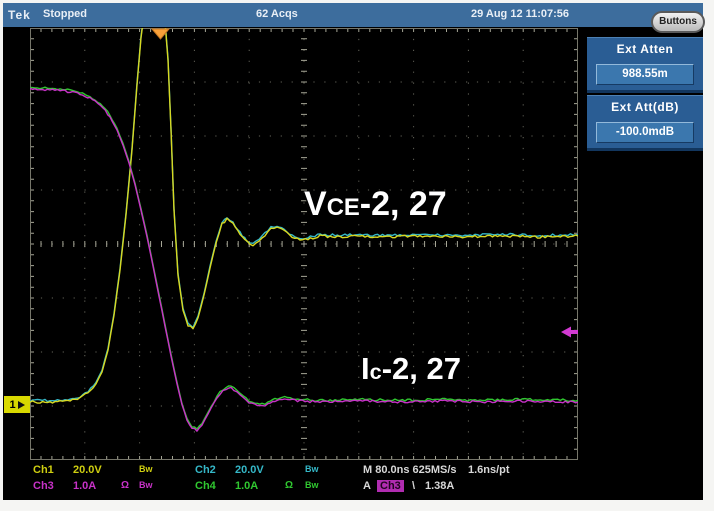  I want to click on acquisition-count: 62 Acqs, so click(277, 14).